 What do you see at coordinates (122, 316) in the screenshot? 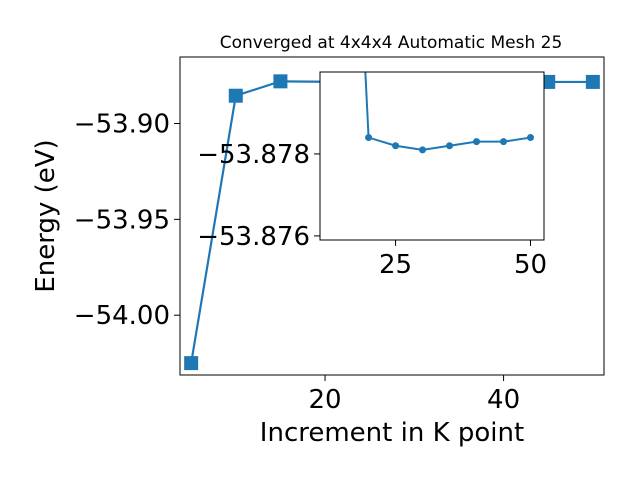
I see `y-tick-label: −54.00` at bounding box center [122, 316].